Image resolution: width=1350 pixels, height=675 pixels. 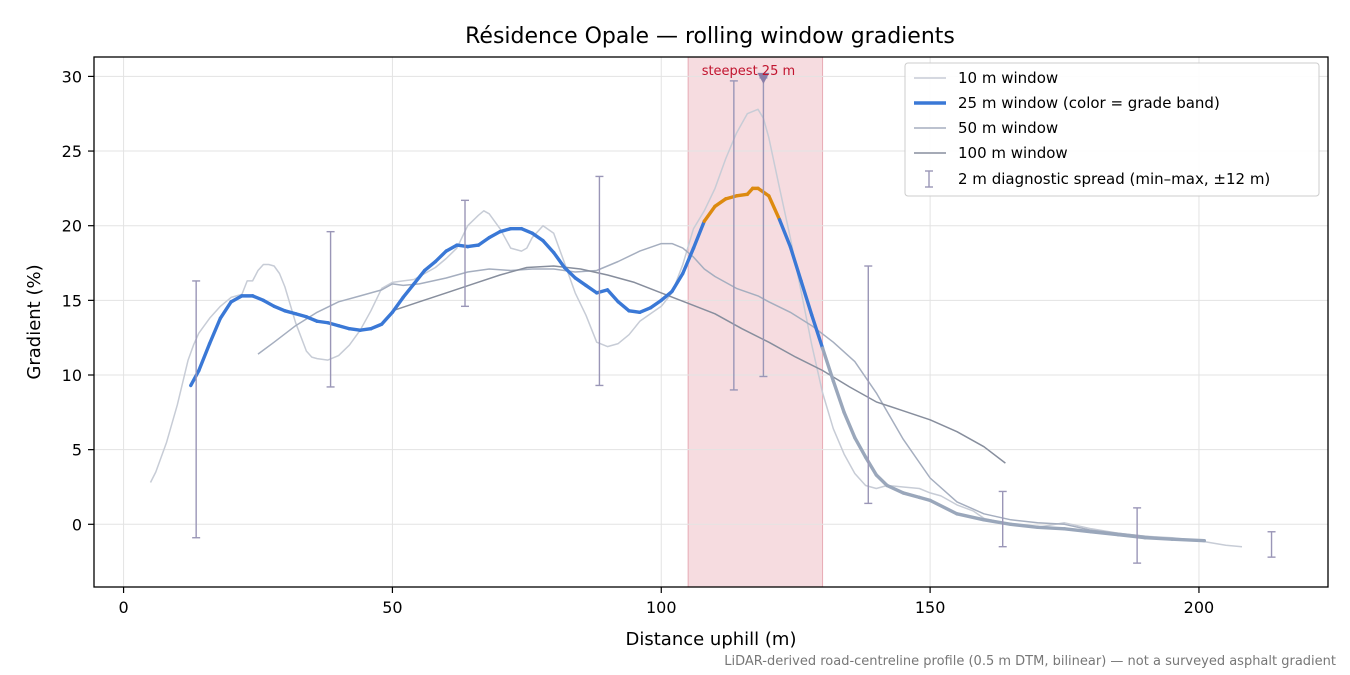 I want to click on legend-box, so click(x=1112, y=129).